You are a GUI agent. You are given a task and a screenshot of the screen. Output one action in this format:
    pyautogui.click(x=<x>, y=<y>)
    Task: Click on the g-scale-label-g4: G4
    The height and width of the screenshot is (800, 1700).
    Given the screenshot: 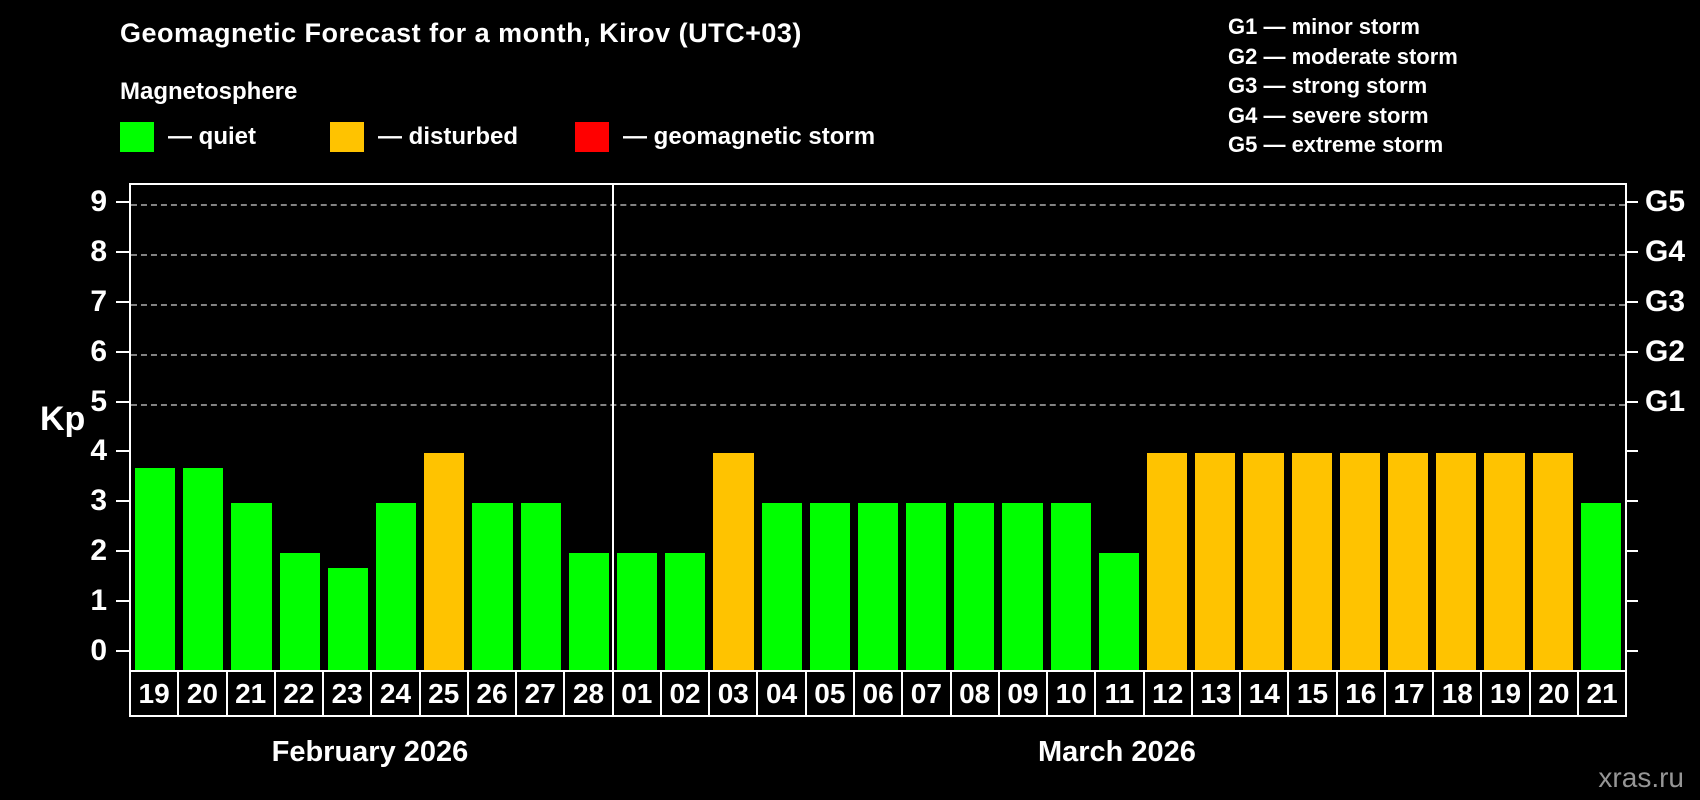 What is the action you would take?
    pyautogui.click(x=1665, y=252)
    